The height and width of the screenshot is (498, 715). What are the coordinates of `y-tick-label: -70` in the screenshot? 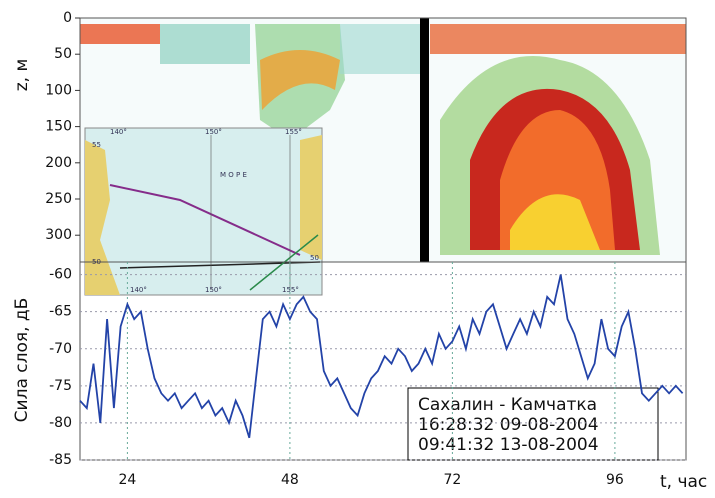 It's located at (60, 349).